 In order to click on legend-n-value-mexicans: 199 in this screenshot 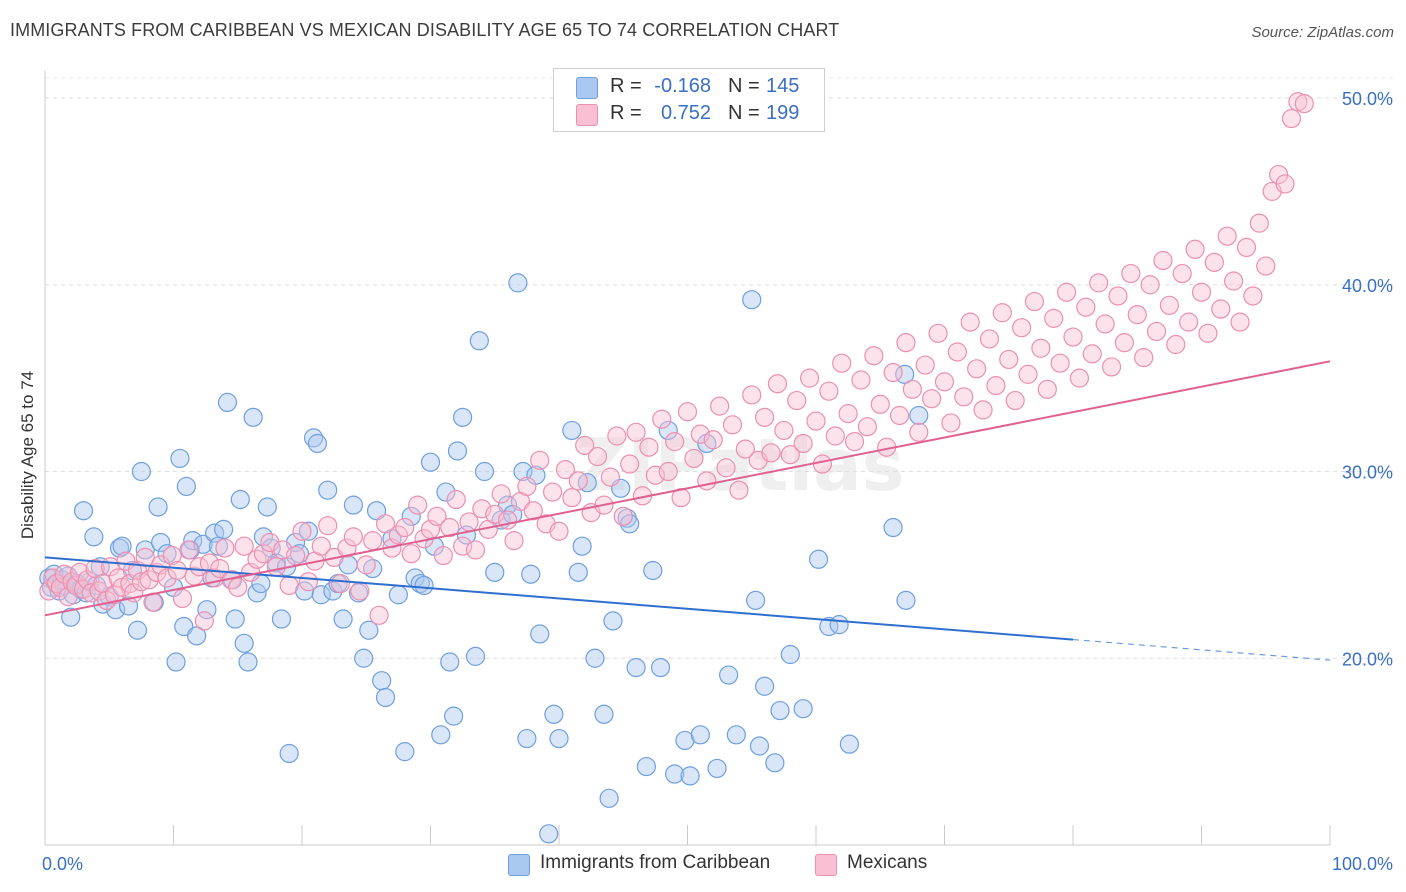, I will do `click(783, 113)`.